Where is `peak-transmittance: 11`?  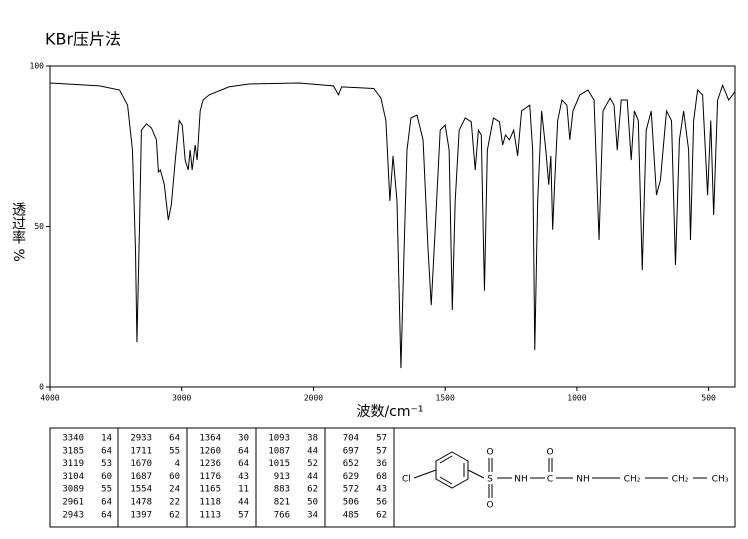
peak-transmittance: 11 is located at coordinates (243, 490).